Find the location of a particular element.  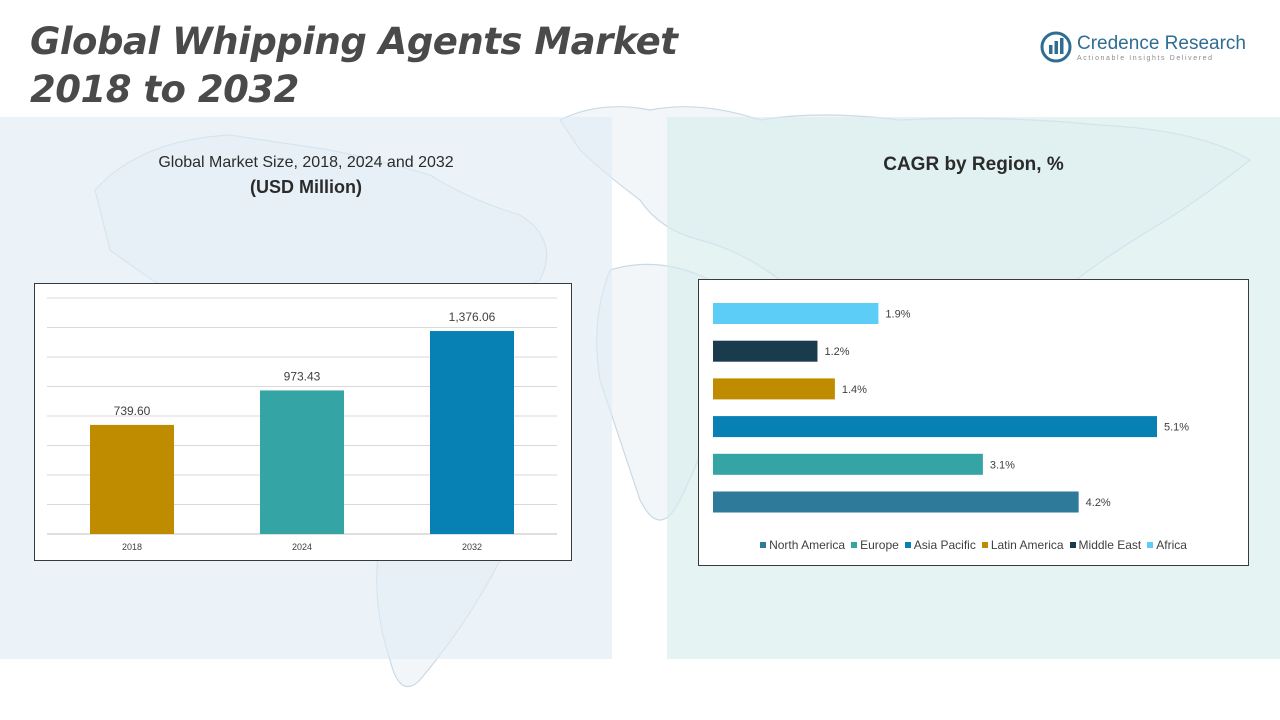

market-size-subtitle: Global Market Size, 2018, 2024 and 2032 is located at coordinates (306, 162).